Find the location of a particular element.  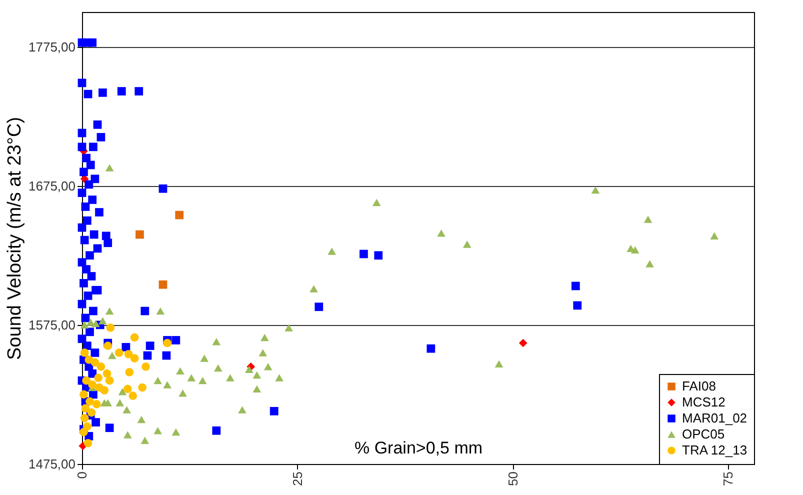

y-axis-title: Sound Velocity (m/s at 23°C) is located at coordinates (15, 238).